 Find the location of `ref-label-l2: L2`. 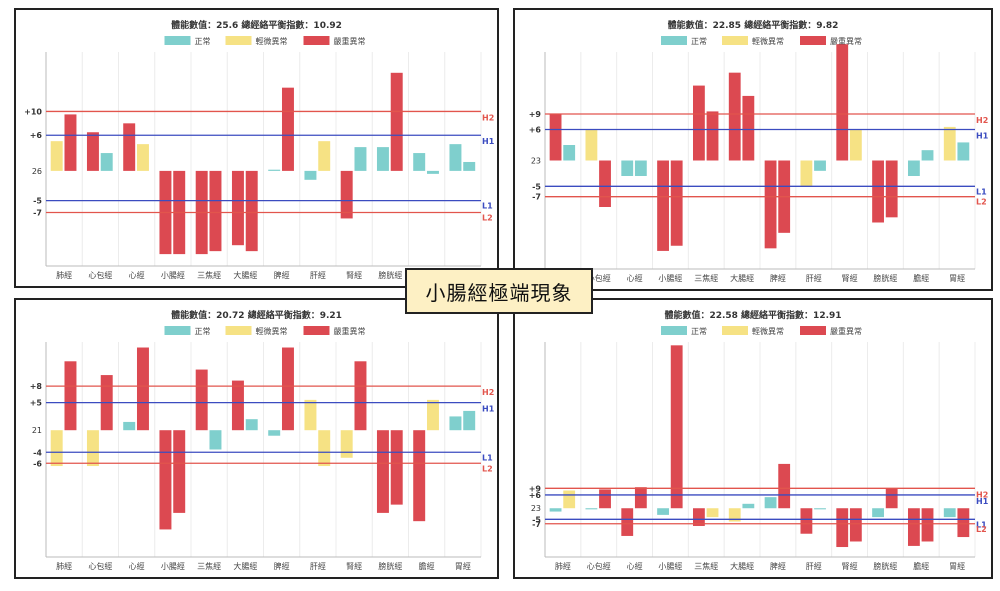

ref-label-l2: L2 is located at coordinates (981, 202).